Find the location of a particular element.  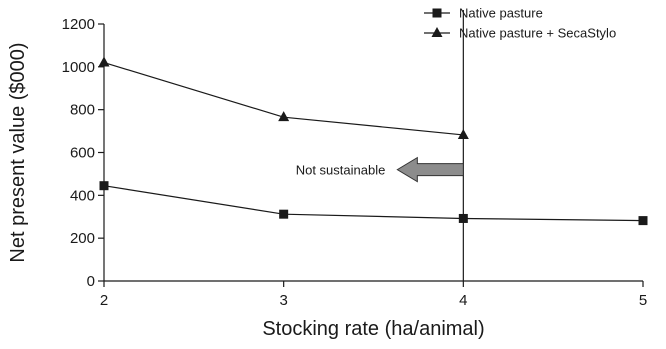

y-tick-label: 600 is located at coordinates (82, 153).